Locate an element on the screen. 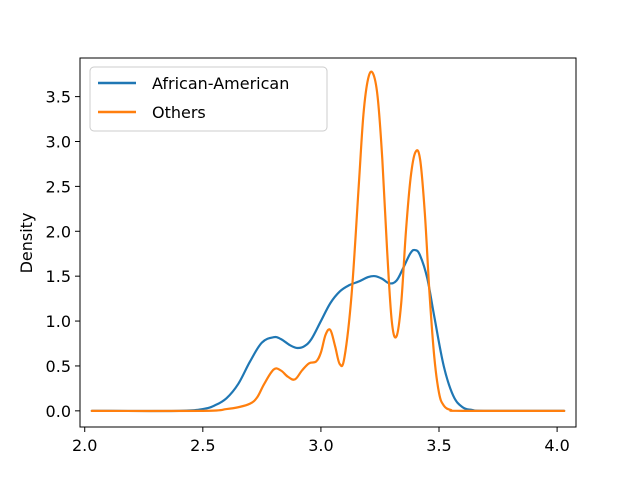 This screenshot has width=640, height=480. y-tick-label: 2.5 is located at coordinates (58, 186).